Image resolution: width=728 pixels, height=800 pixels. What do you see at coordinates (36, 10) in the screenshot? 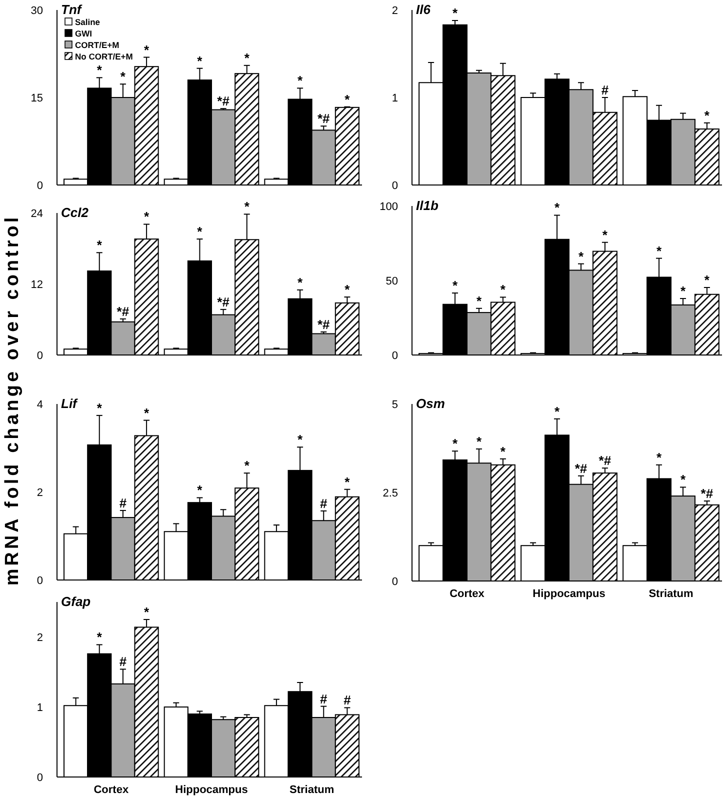
I see `y-tick-label: 30` at bounding box center [36, 10].